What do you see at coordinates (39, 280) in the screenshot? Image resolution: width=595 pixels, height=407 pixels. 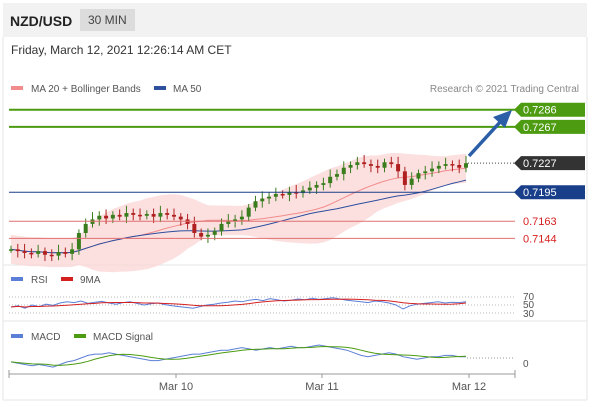 I see `legend-rsi: RSI` at bounding box center [39, 280].